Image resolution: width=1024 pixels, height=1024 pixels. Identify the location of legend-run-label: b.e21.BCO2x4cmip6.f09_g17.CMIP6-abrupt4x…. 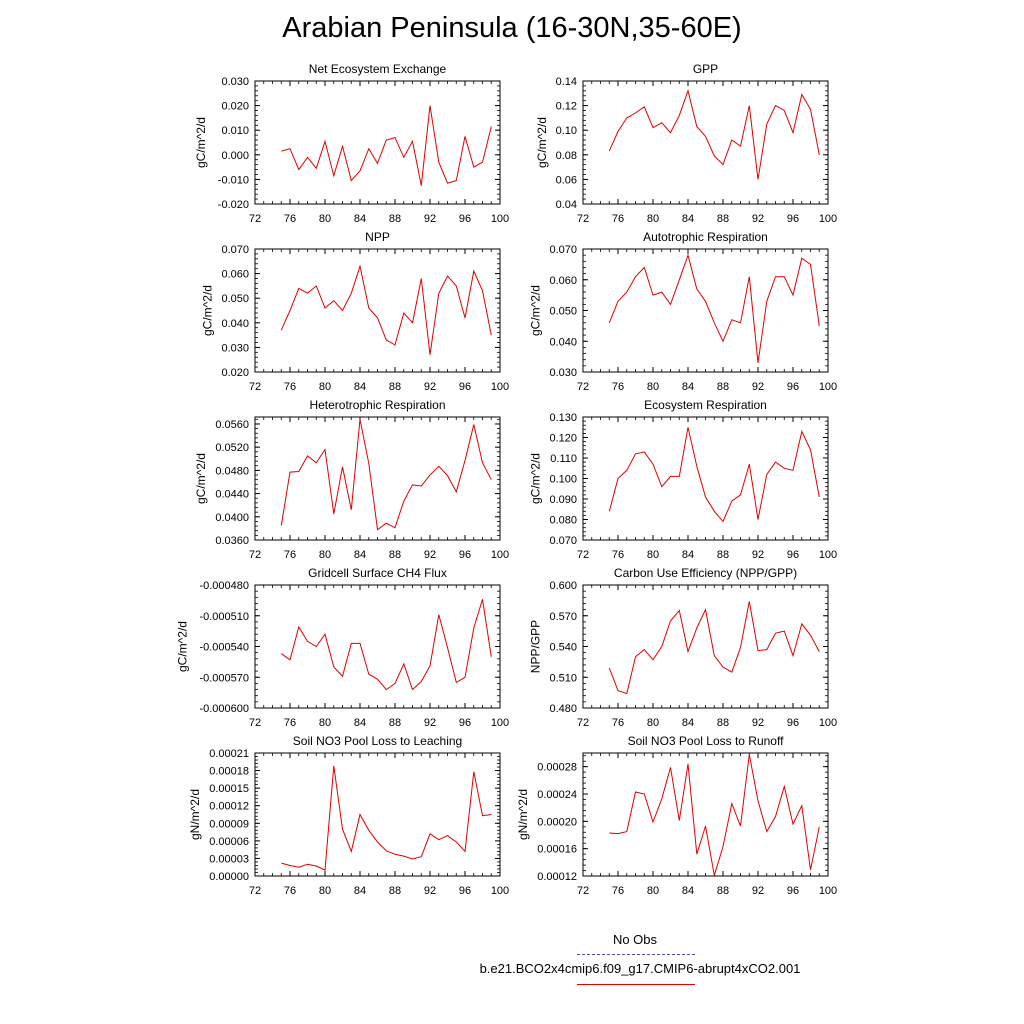
(640, 968).